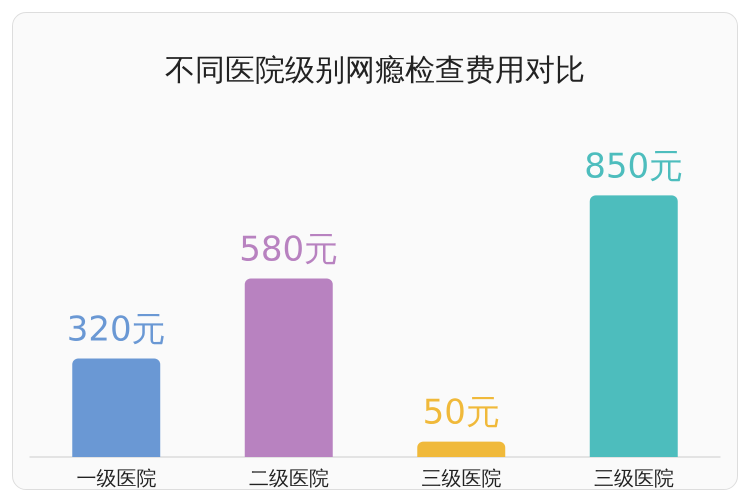 Image resolution: width=750 pixels, height=500 pixels. Describe the element at coordinates (288, 249) in the screenshot. I see `data-label: 580元` at that location.